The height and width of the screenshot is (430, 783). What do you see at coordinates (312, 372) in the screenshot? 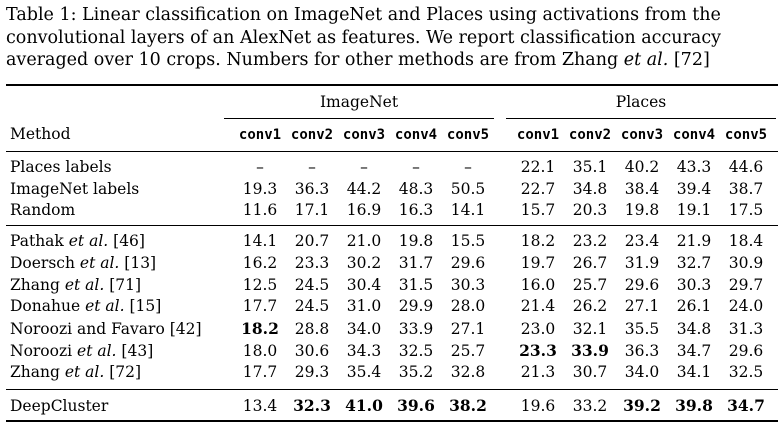
I see `imagenet-value-conv2: 29.3` at bounding box center [312, 372].